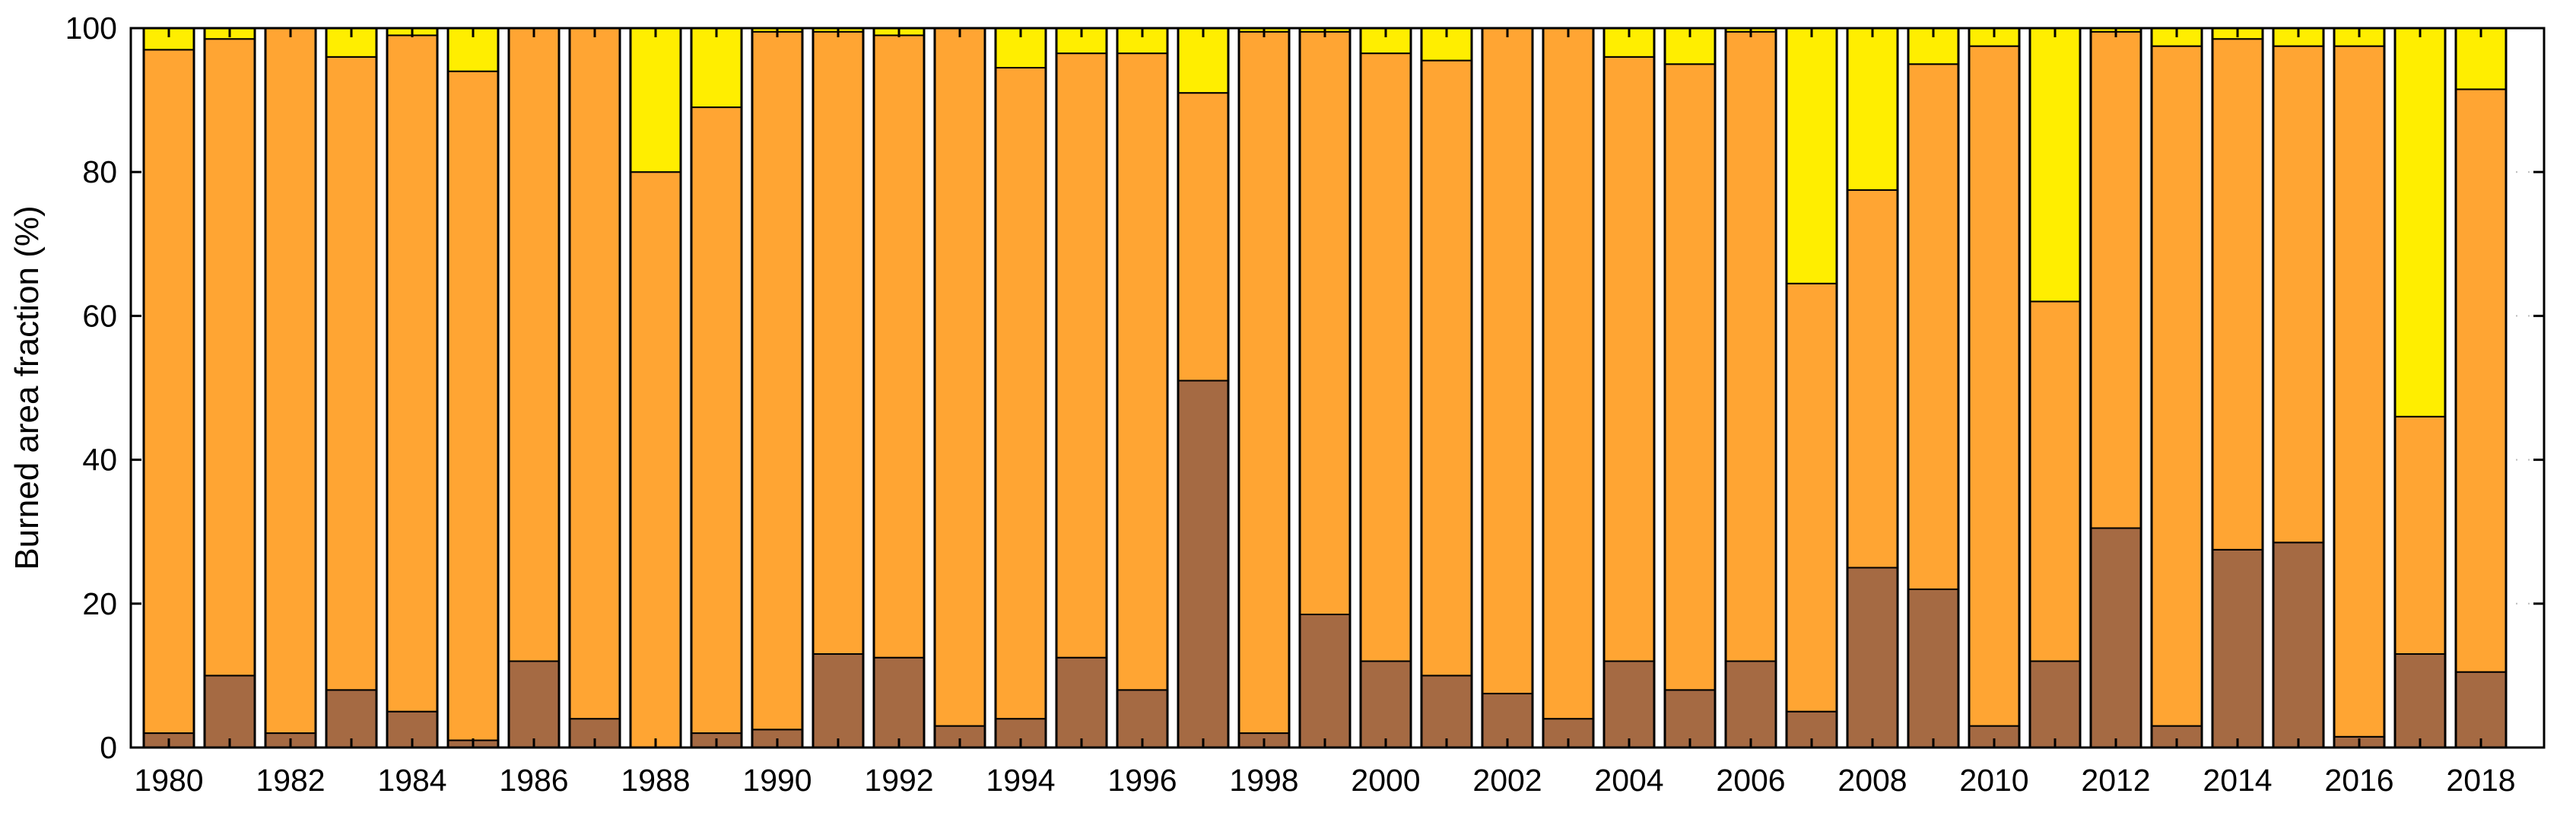  Describe the element at coordinates (2116, 637) in the screenshot. I see `bar-bottom-2012` at that location.